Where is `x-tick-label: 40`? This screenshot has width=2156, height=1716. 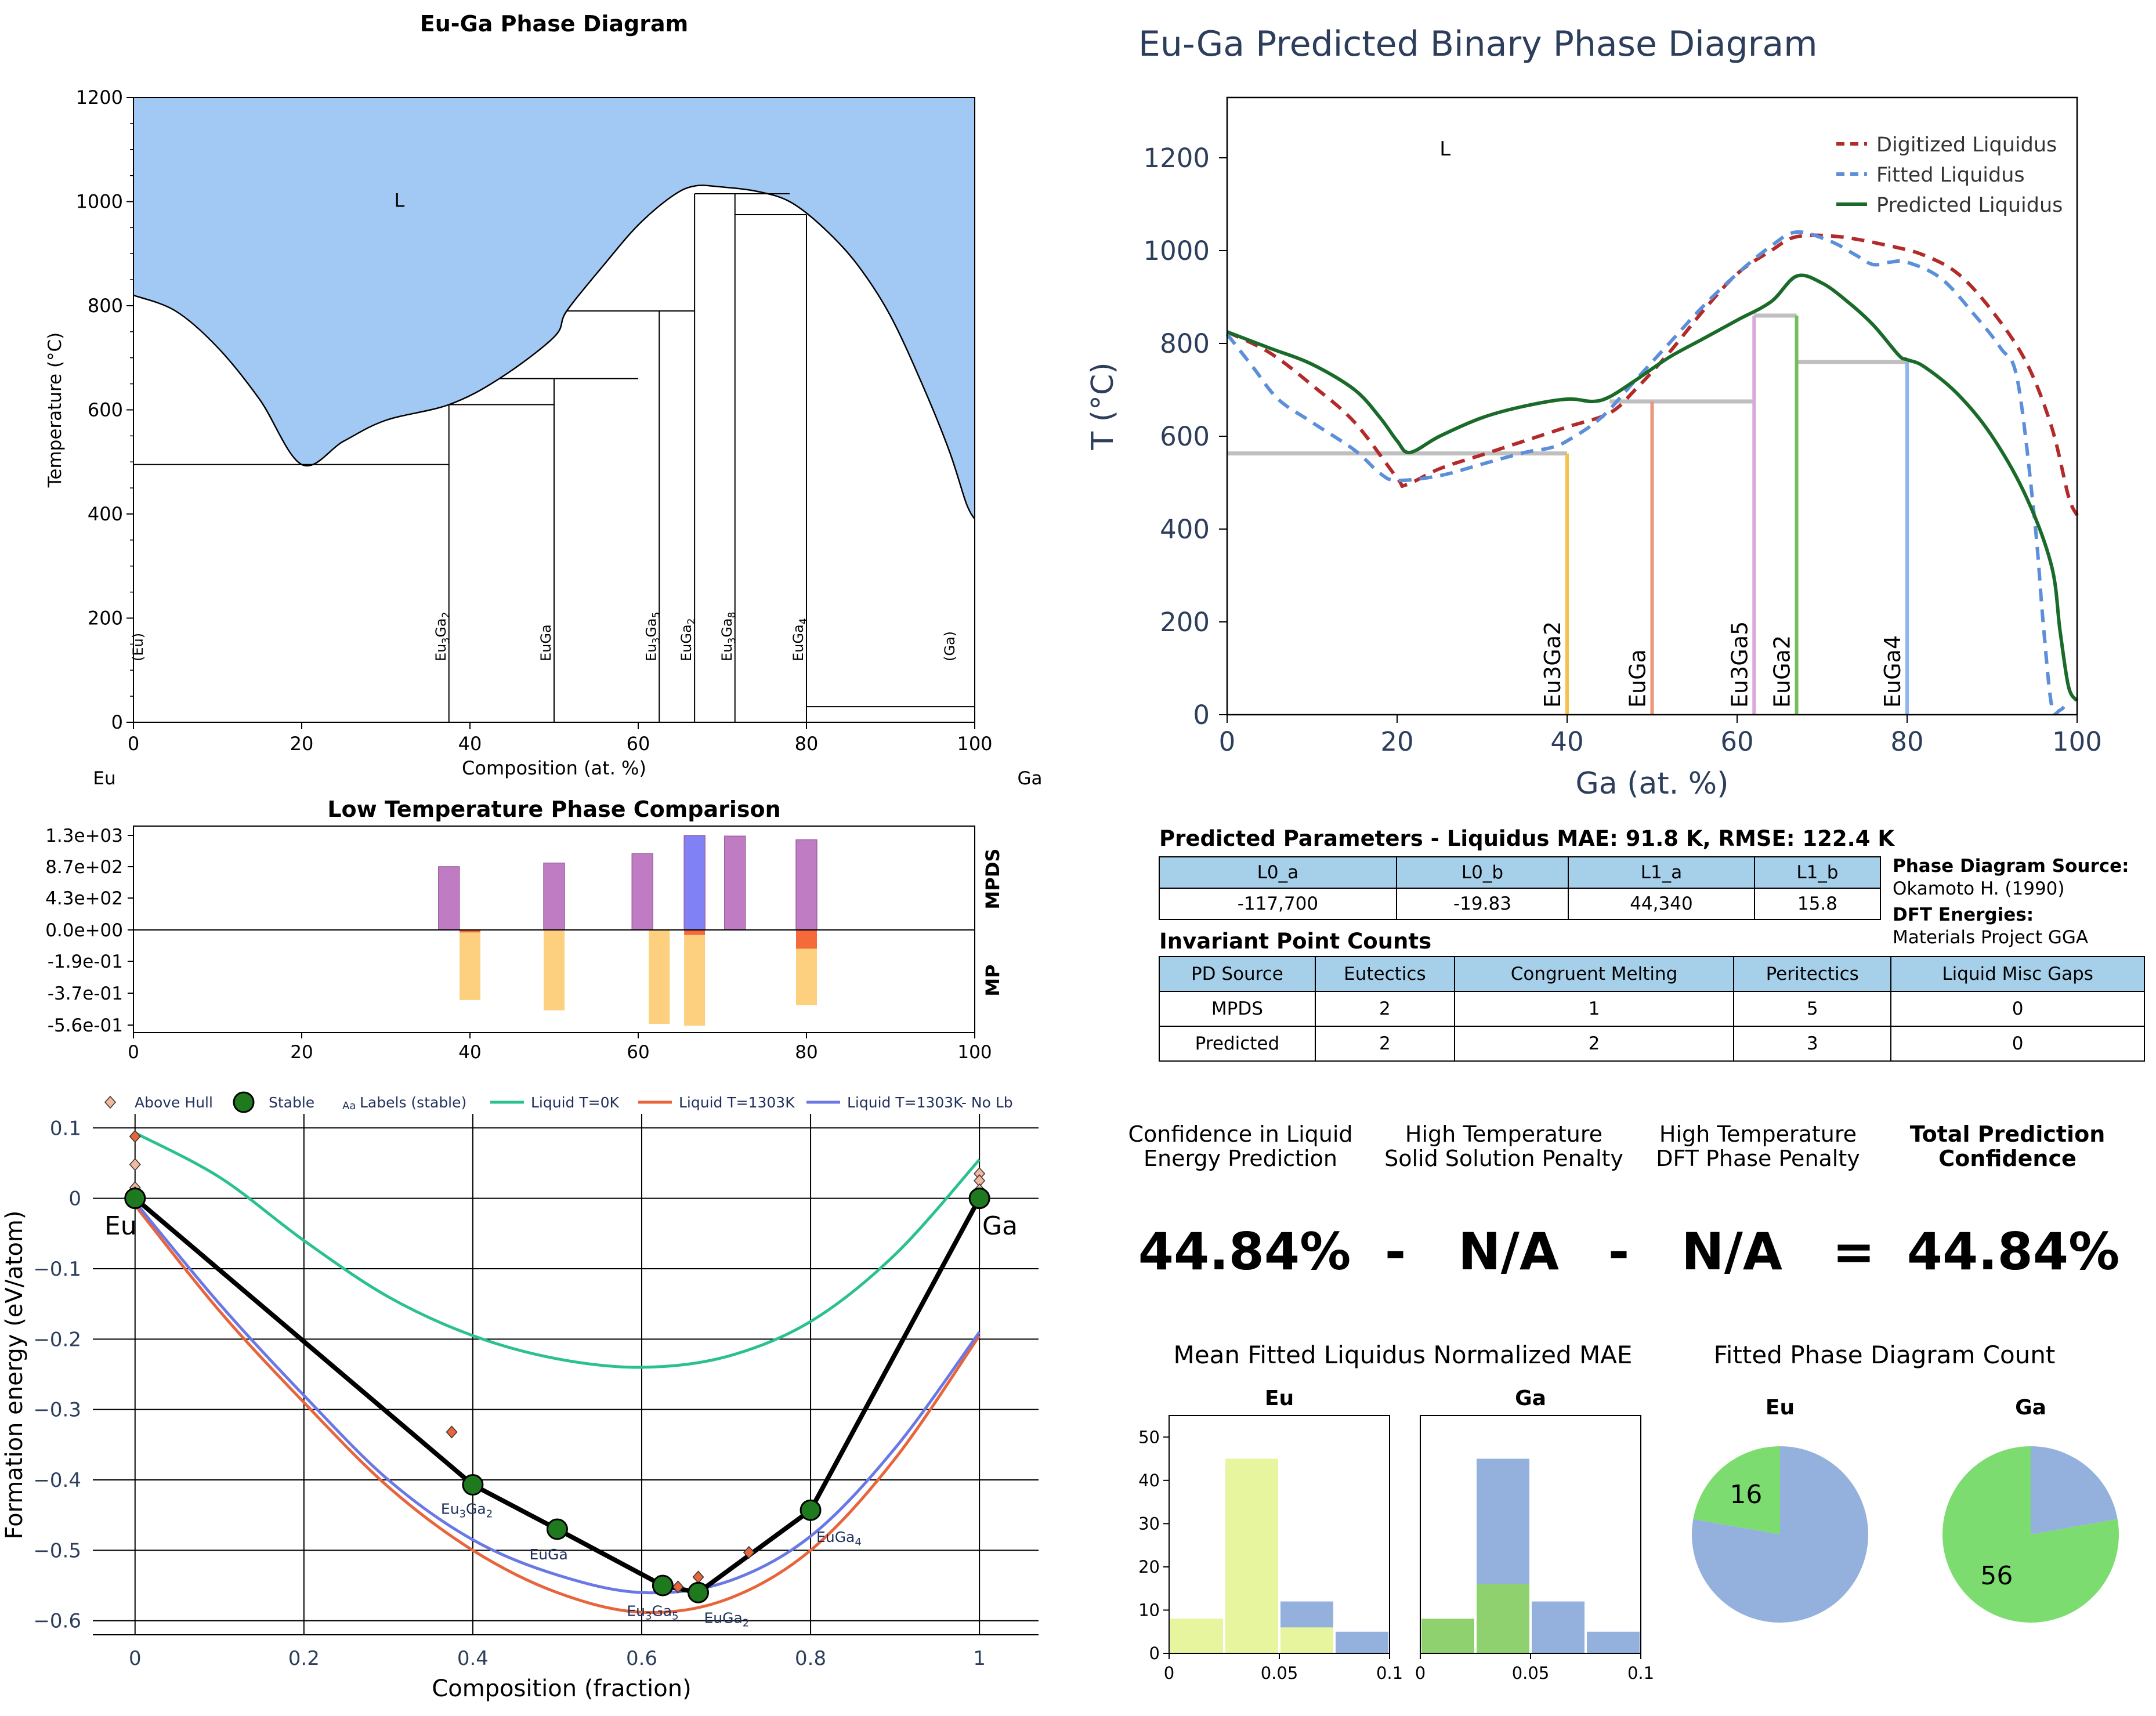
x-tick-label: 40 is located at coordinates (469, 1052).